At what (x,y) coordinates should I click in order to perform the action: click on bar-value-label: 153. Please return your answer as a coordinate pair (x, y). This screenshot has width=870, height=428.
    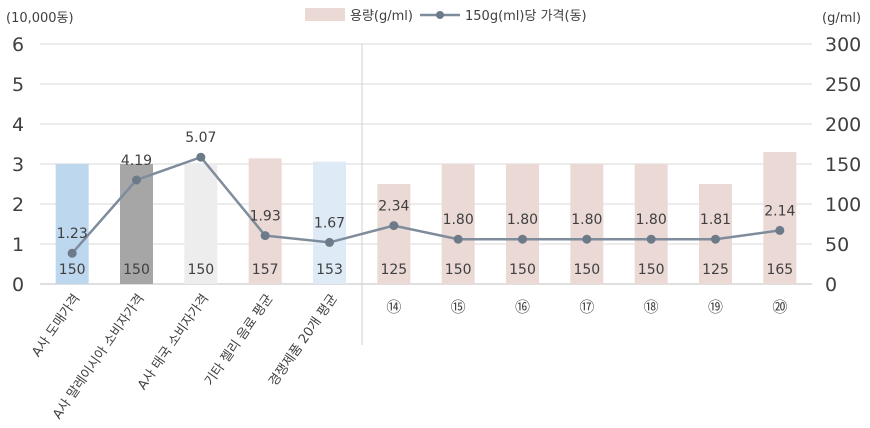
    Looking at the image, I should click on (329, 270).